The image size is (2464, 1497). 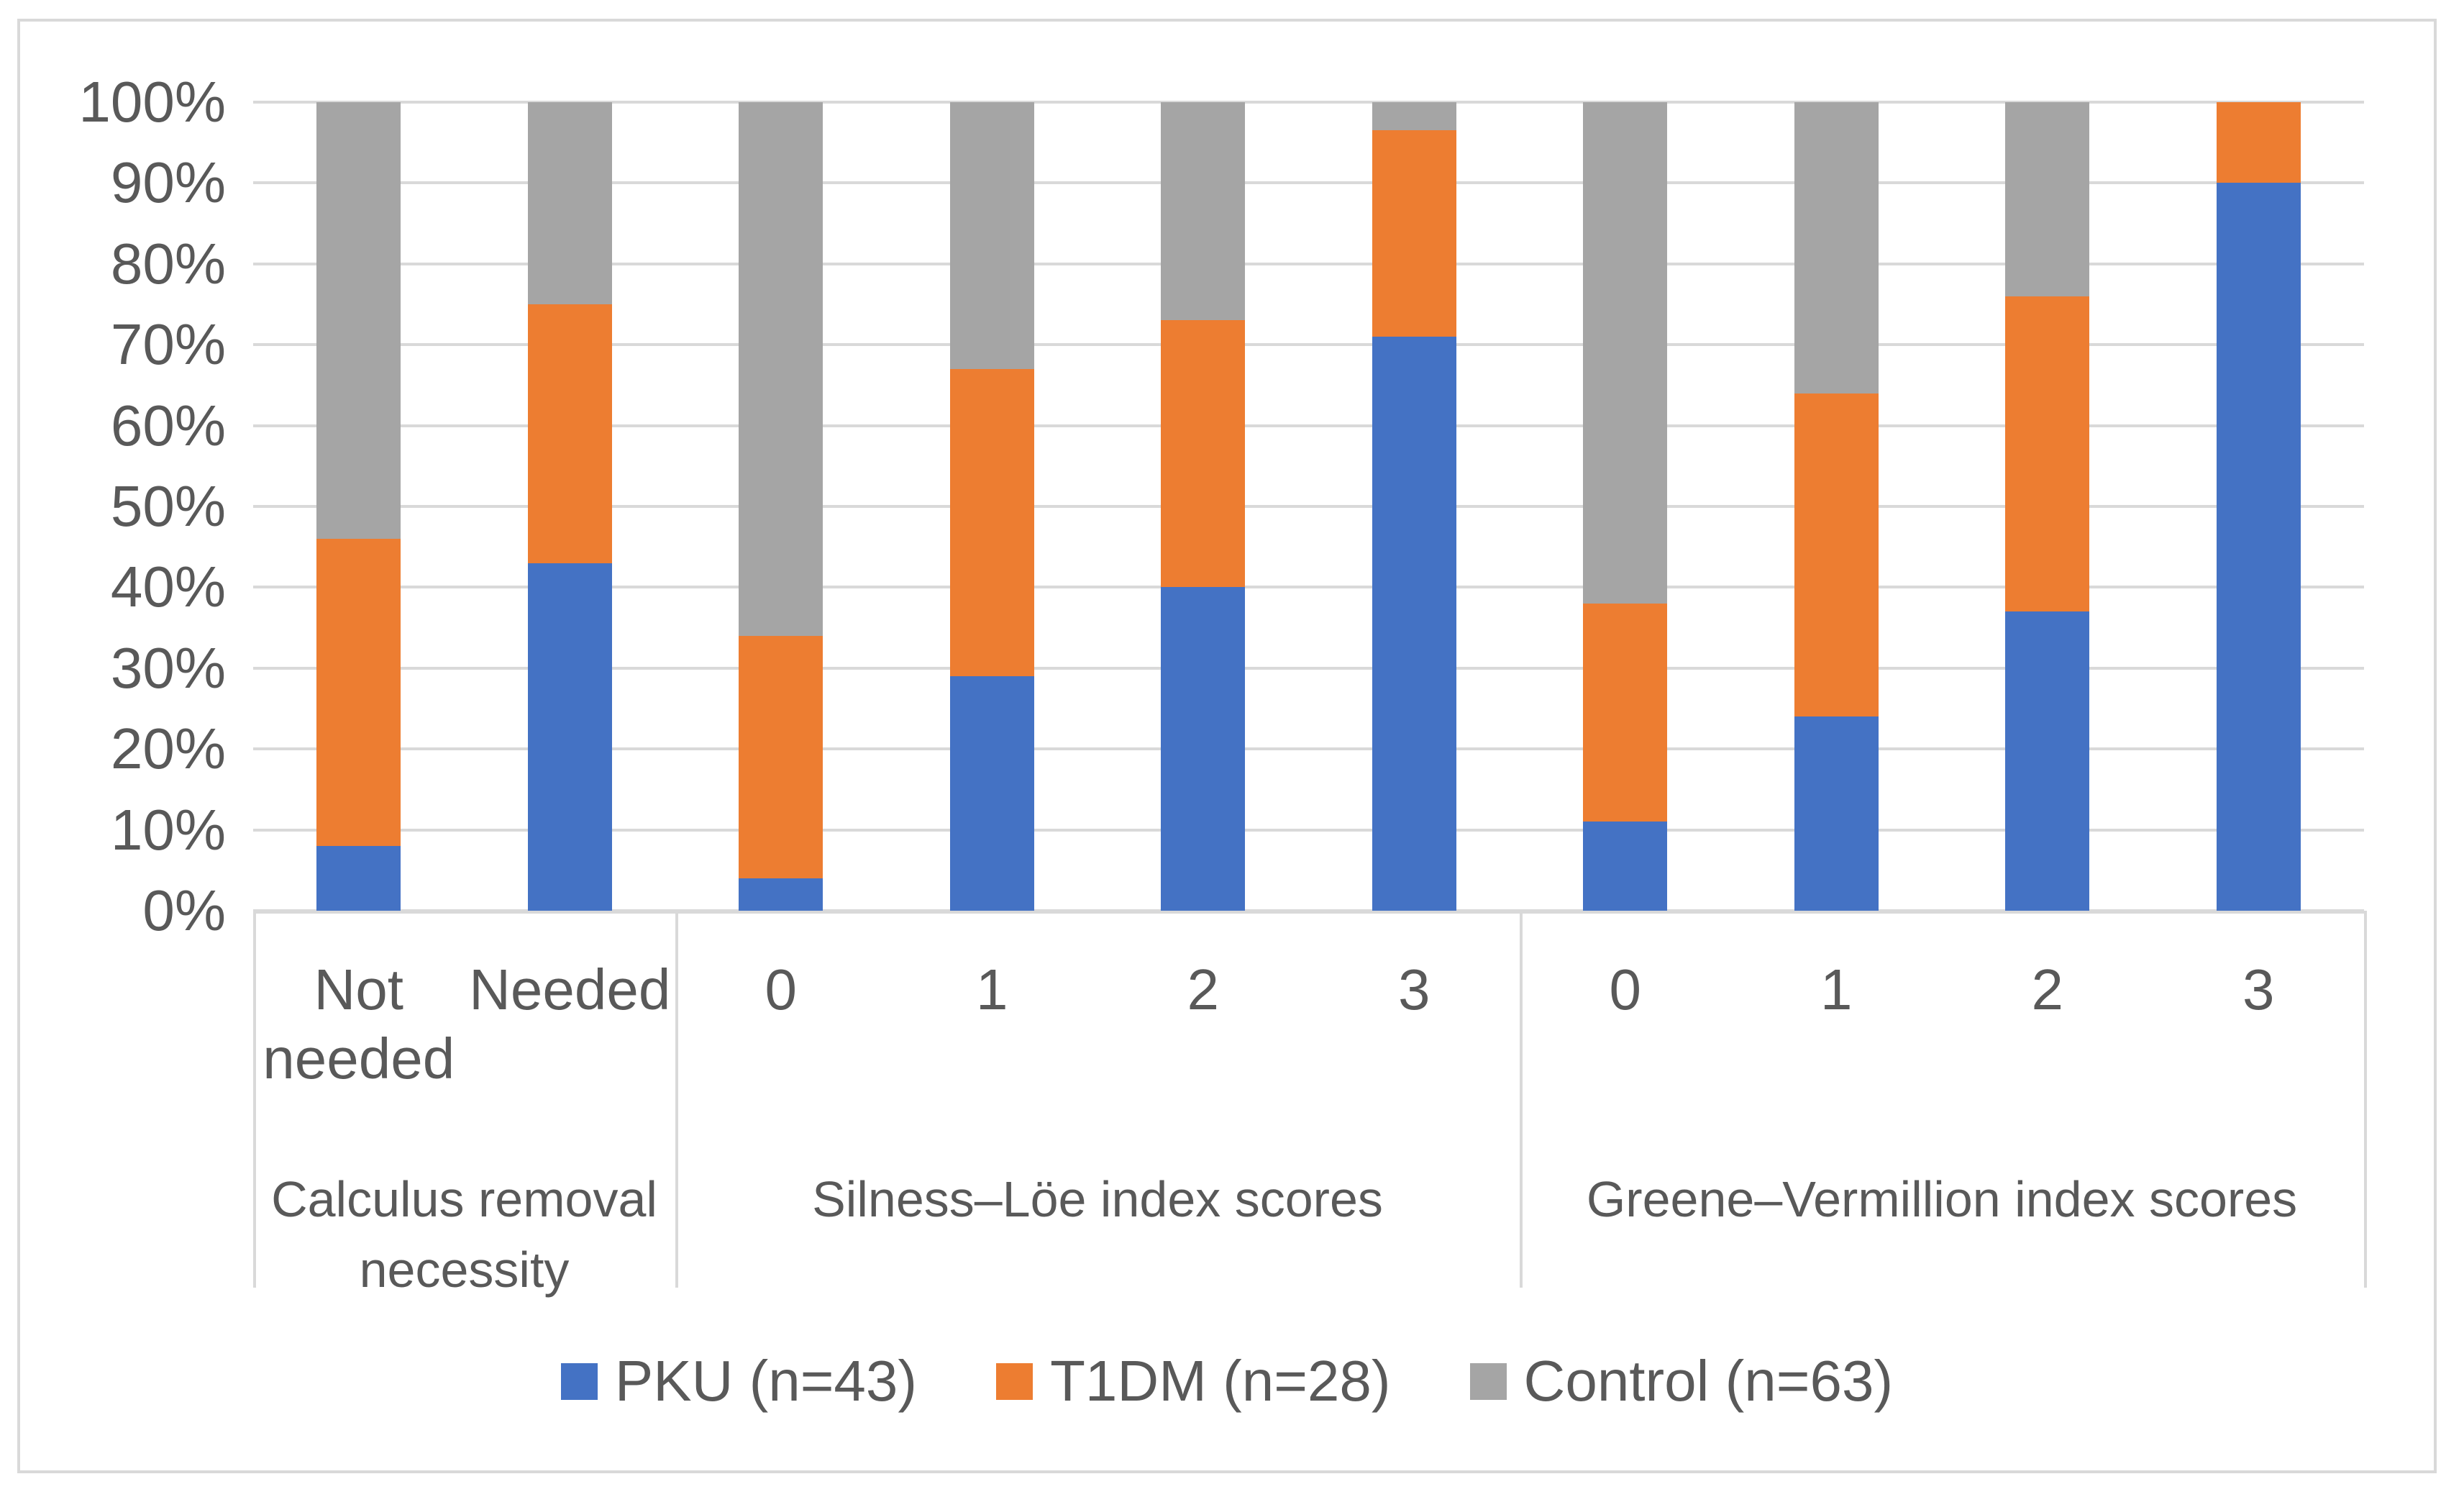 I want to click on legend-swatch-t1dm, so click(x=1014, y=1381).